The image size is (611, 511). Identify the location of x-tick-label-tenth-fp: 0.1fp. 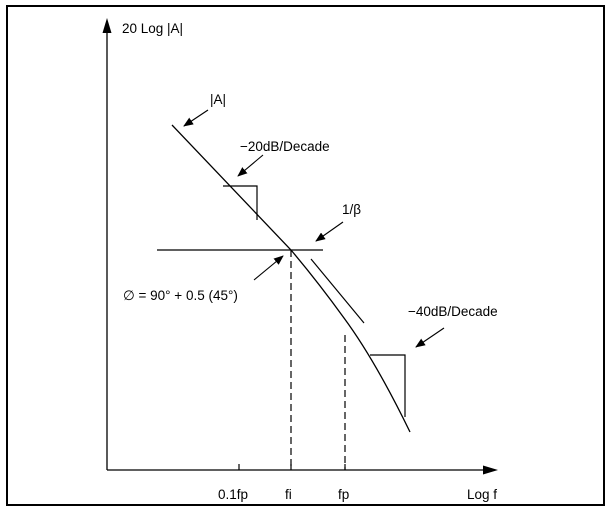
(233, 494).